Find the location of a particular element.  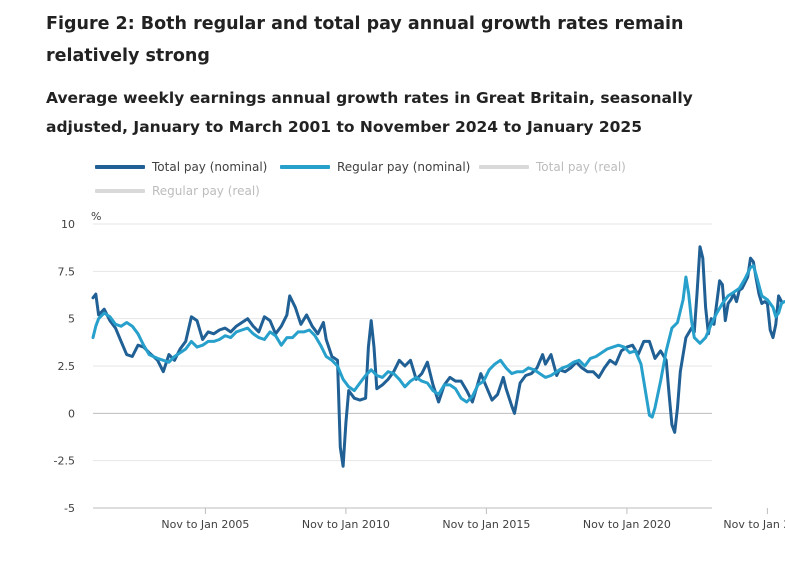

legend-item-total-pay-real: Total pay (real) is located at coordinates (552, 167).